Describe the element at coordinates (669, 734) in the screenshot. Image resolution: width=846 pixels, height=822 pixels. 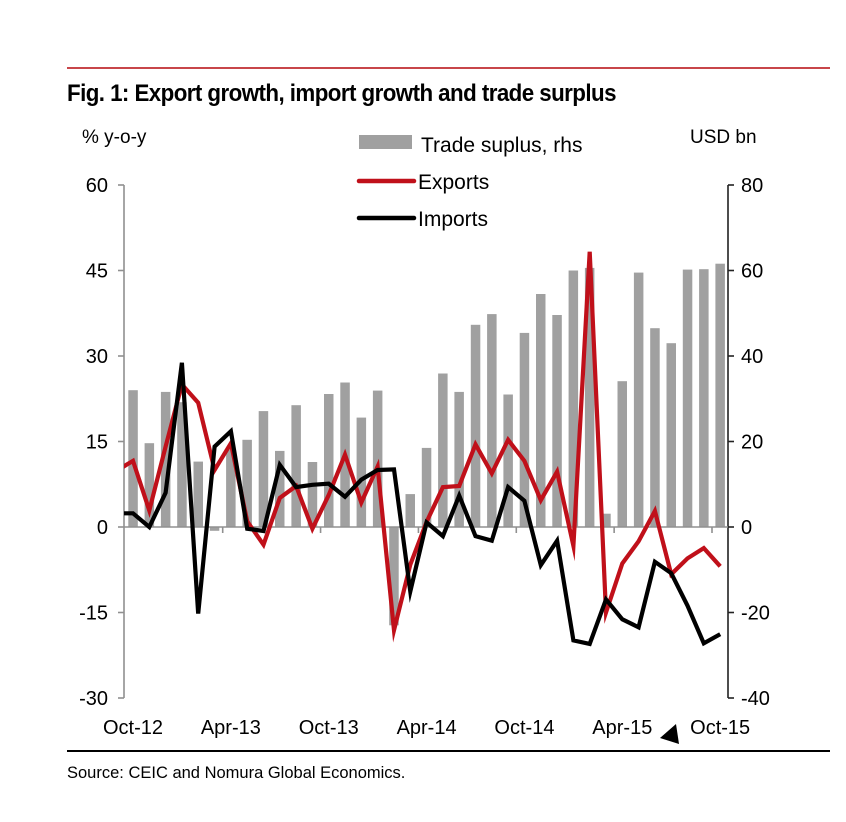
I see `mouse-pointer-icon` at that location.